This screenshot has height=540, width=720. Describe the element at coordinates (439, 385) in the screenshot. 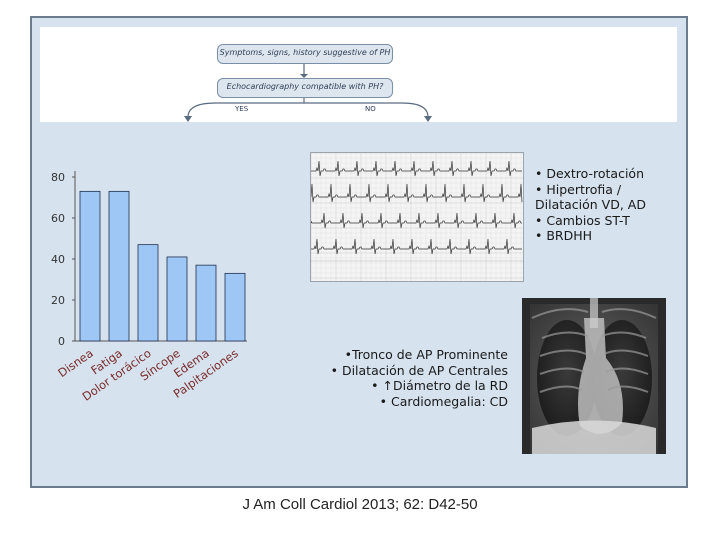

I see `xray-finding-item: • ↑Diámetro de la RD` at that location.